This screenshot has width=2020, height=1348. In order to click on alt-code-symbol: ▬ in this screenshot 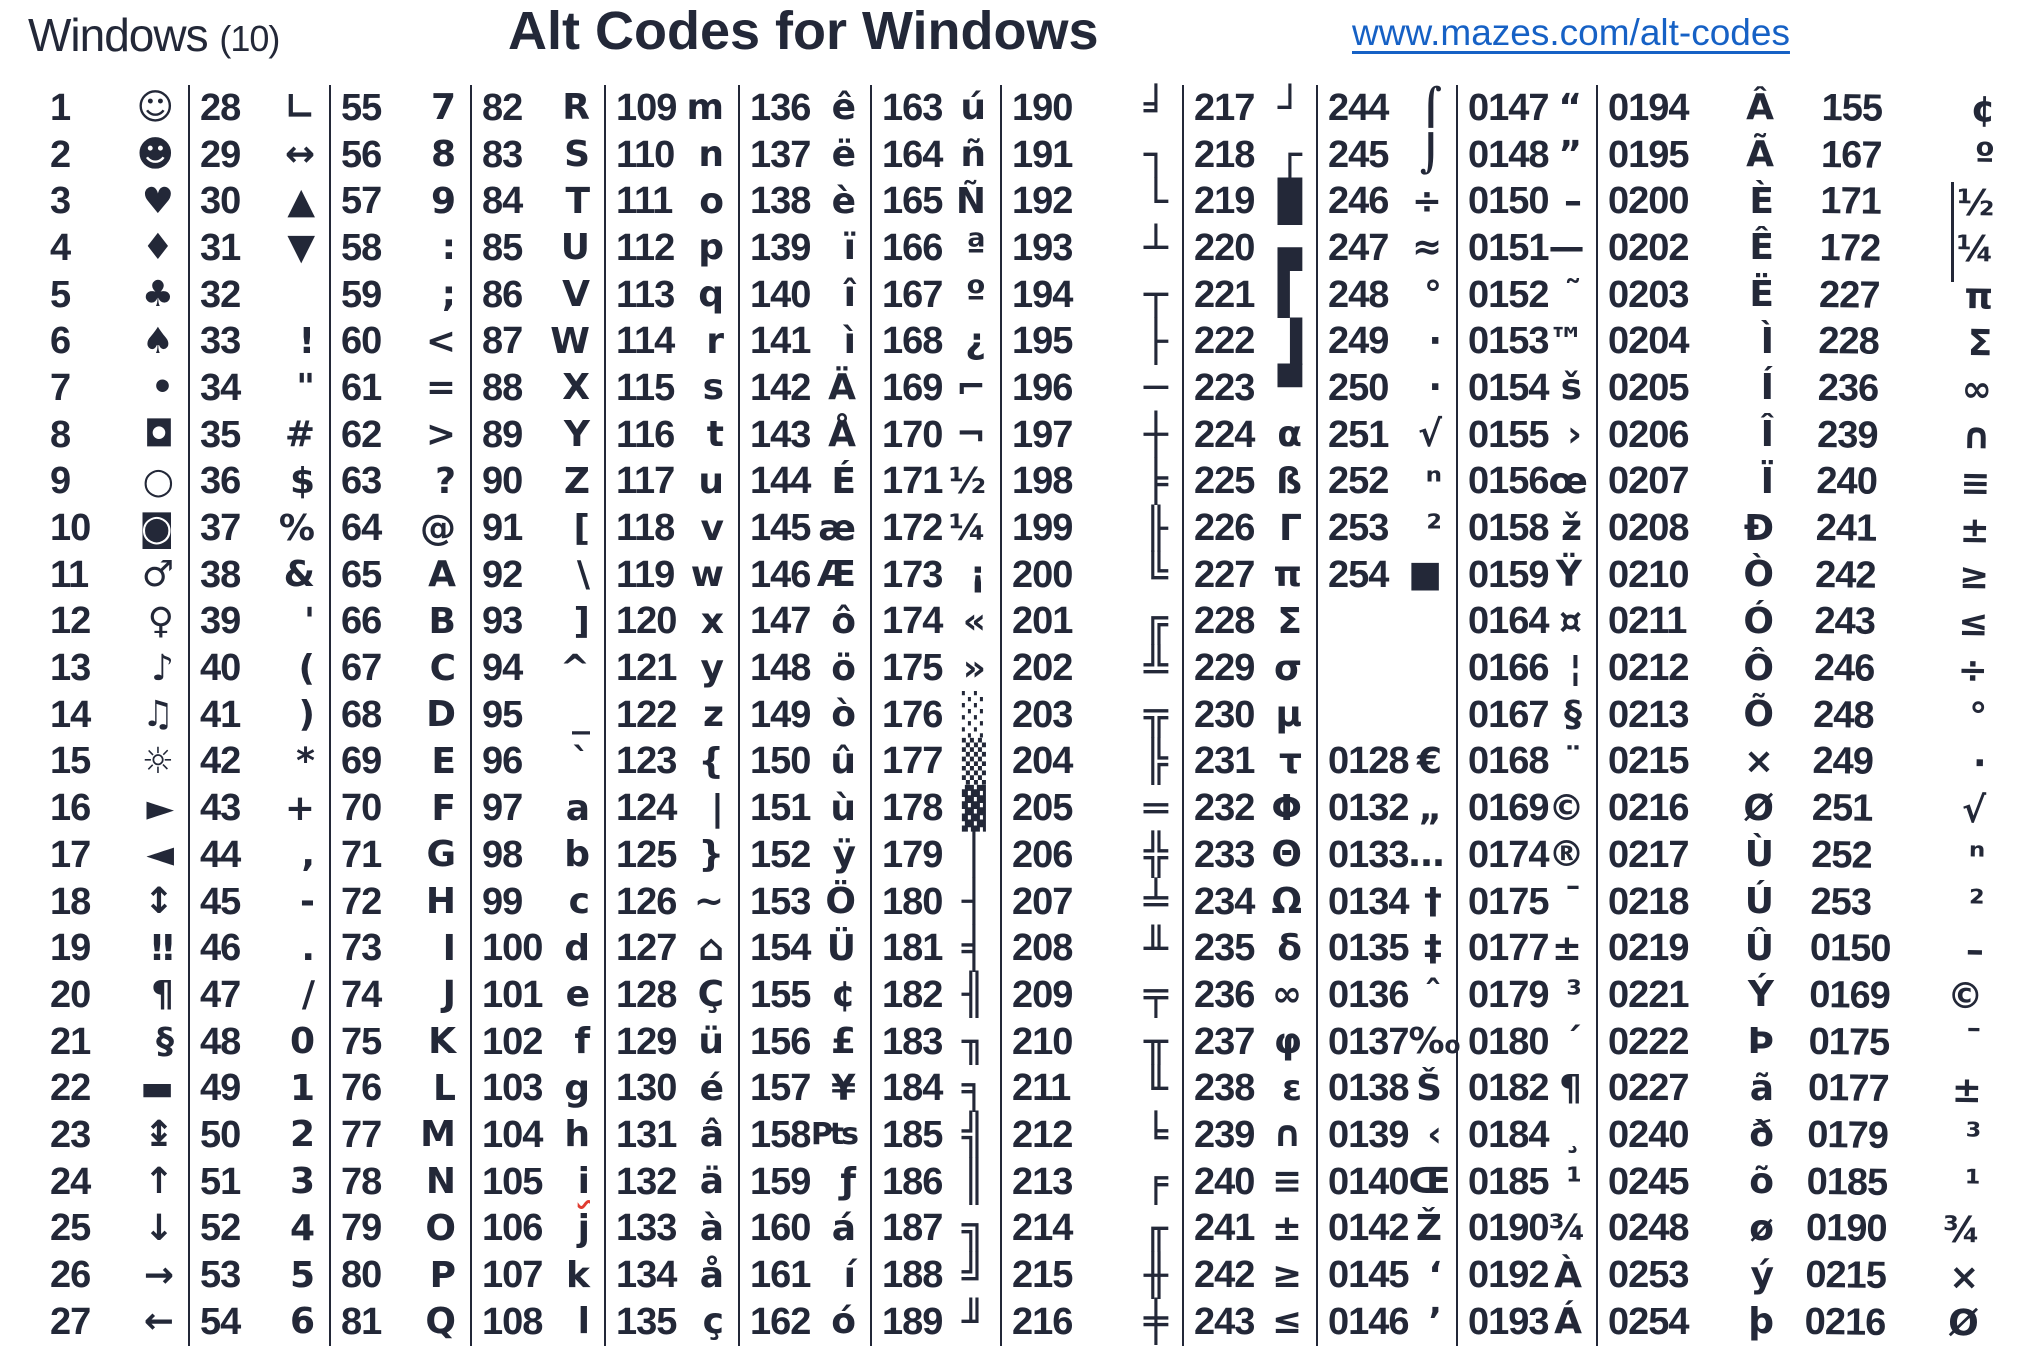, I will do `click(156, 1088)`.